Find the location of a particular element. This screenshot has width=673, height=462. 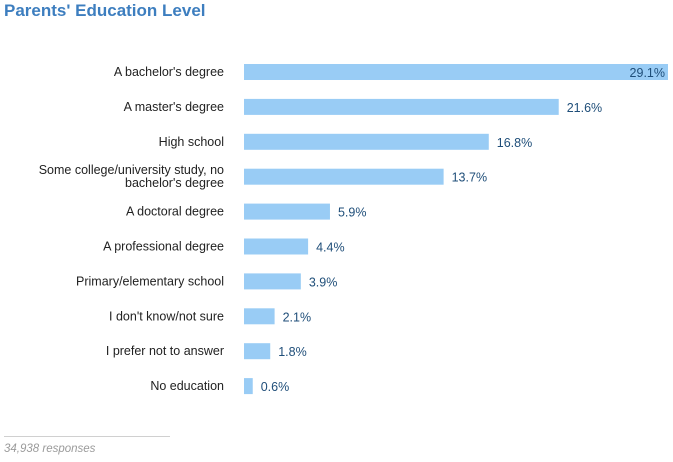

value-label: 29.1% is located at coordinates (647, 73).